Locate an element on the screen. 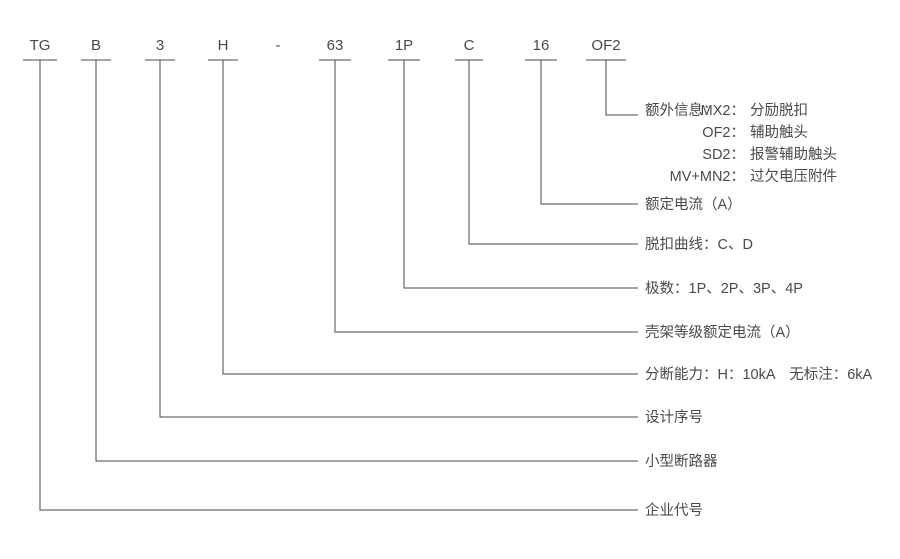 This screenshot has height=559, width=900. code-segment-text: - is located at coordinates (278, 45).